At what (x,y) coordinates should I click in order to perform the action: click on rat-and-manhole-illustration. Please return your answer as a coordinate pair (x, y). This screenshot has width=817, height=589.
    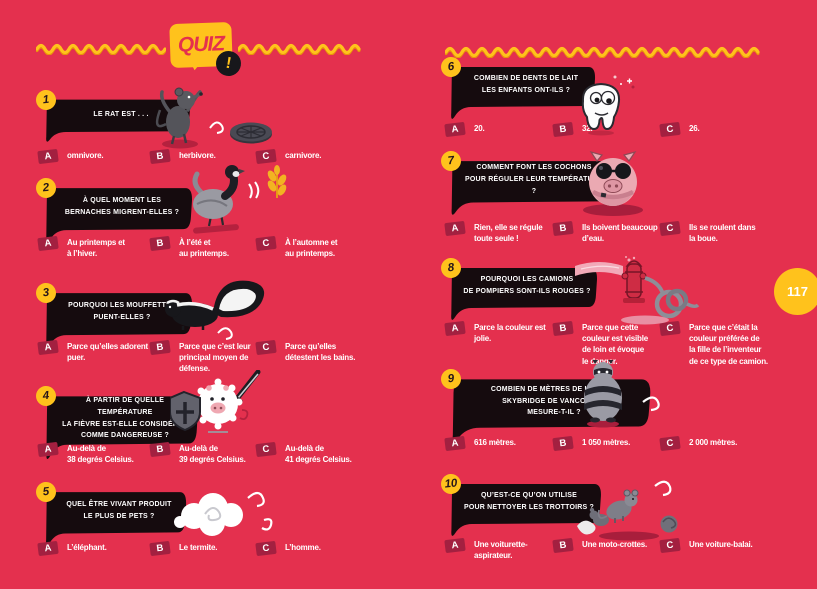
    Looking at the image, I should click on (213, 118).